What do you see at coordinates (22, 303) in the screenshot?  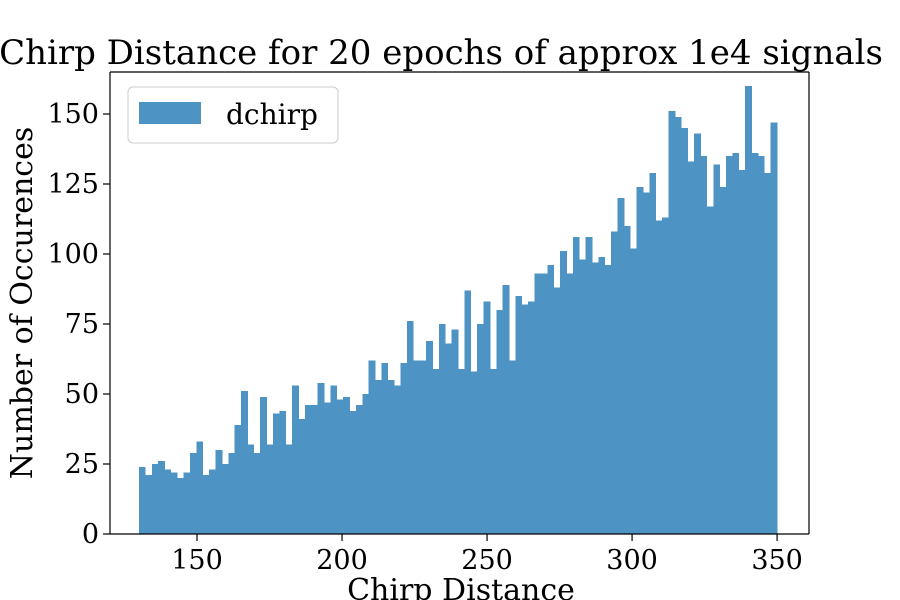 I see `y-axis-label: Number of Occurences` at bounding box center [22, 303].